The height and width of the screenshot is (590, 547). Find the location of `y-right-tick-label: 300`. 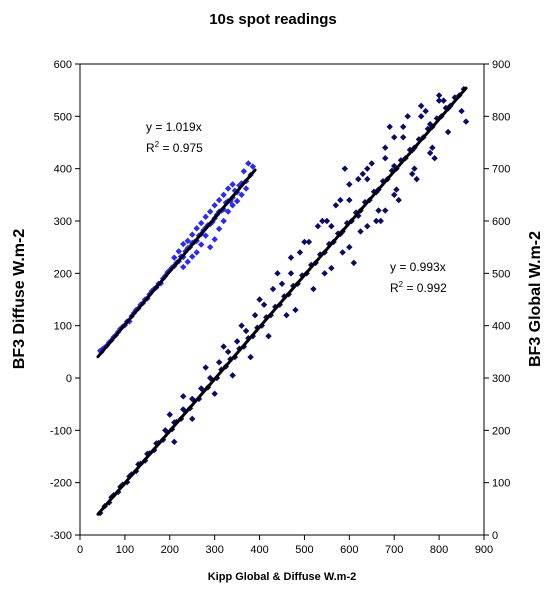

y-right-tick-label: 300 is located at coordinates (501, 379).